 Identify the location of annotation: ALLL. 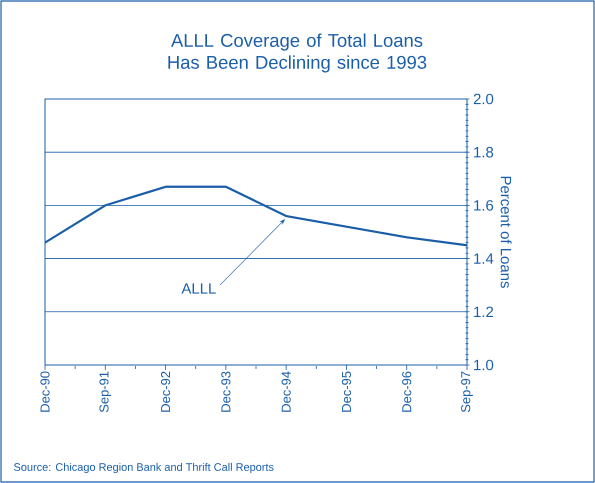
(198, 288).